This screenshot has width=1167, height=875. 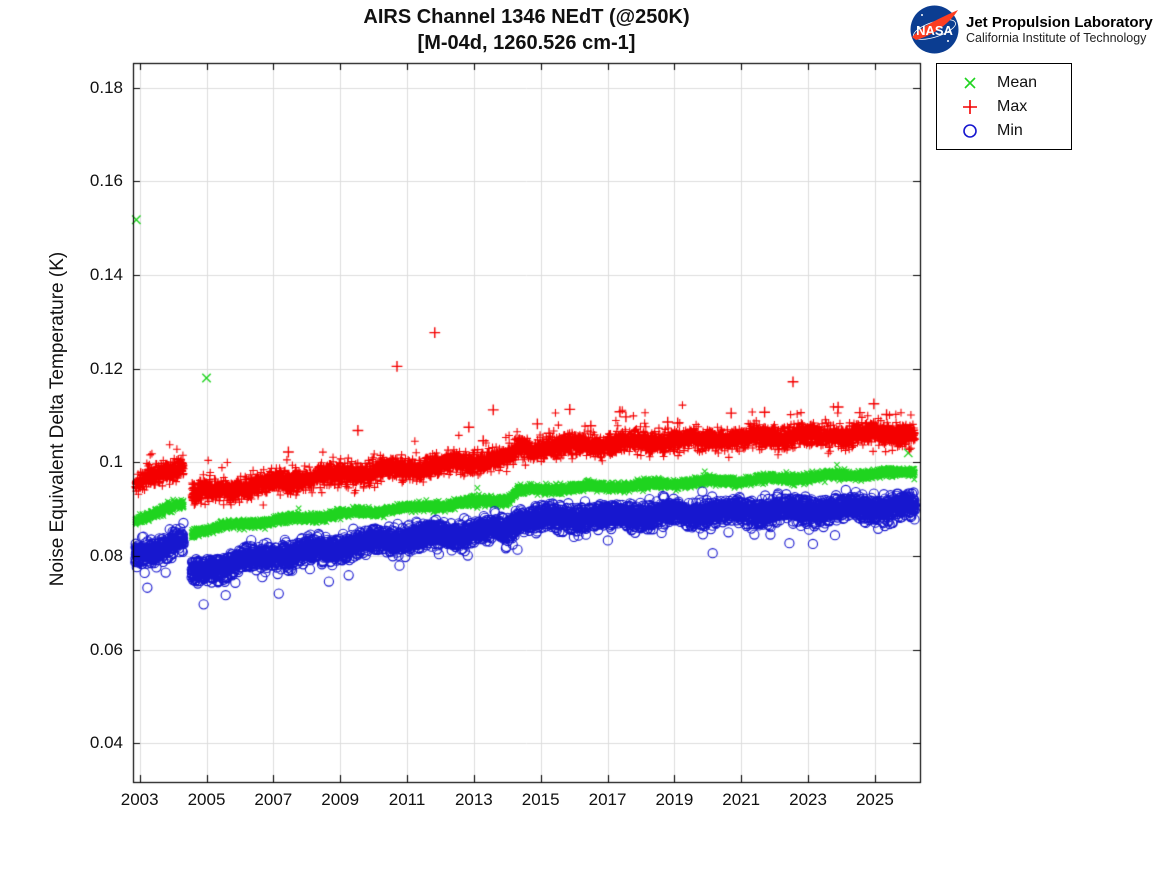 I want to click on y-tick-label: 0.18, so click(x=106, y=87).